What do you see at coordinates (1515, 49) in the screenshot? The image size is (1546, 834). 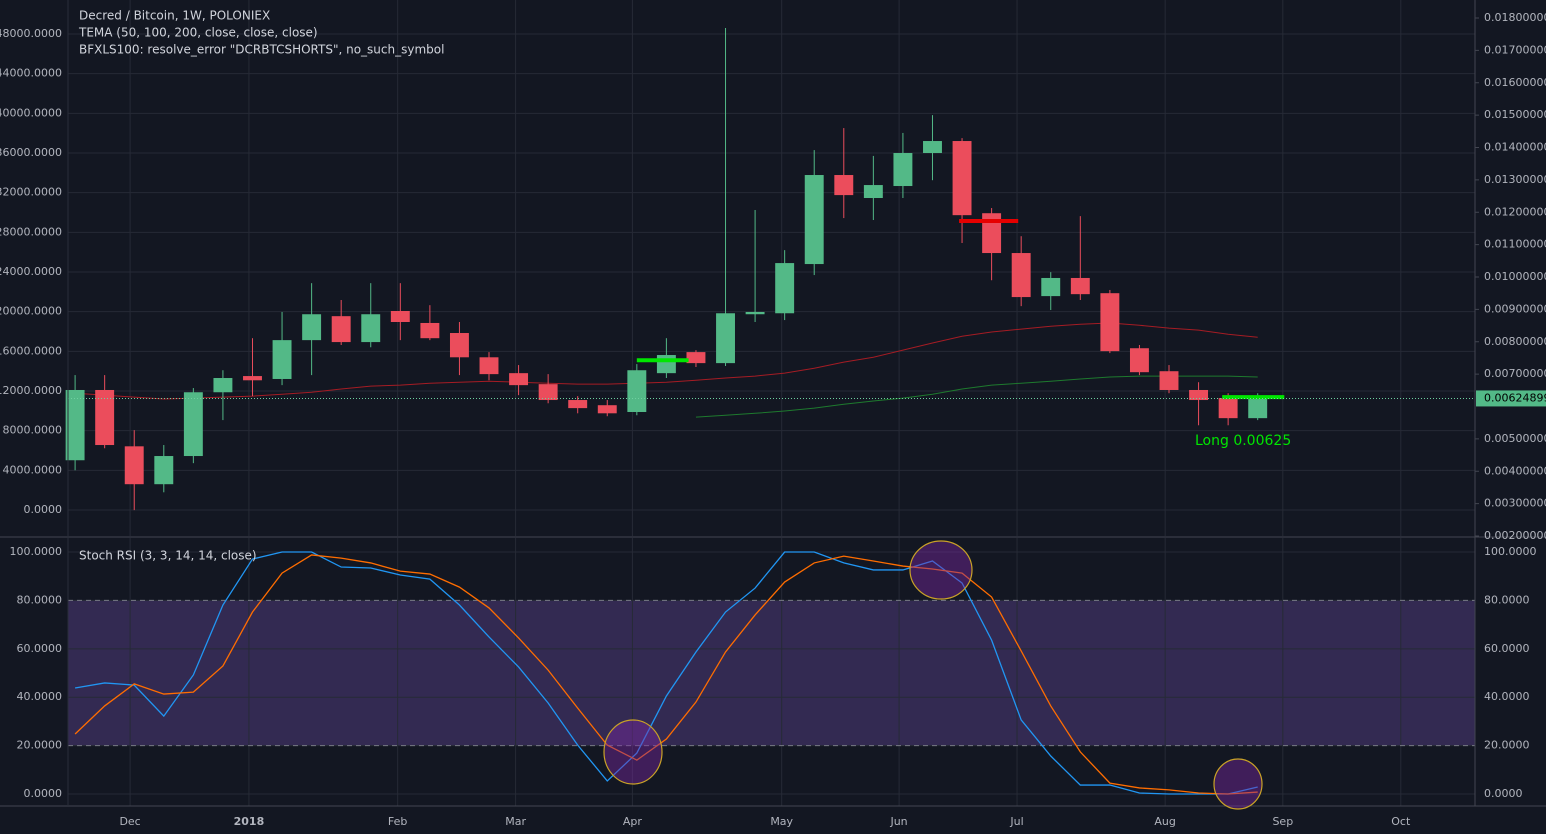 I see `y-tick-label: 0.01700000` at bounding box center [1515, 49].